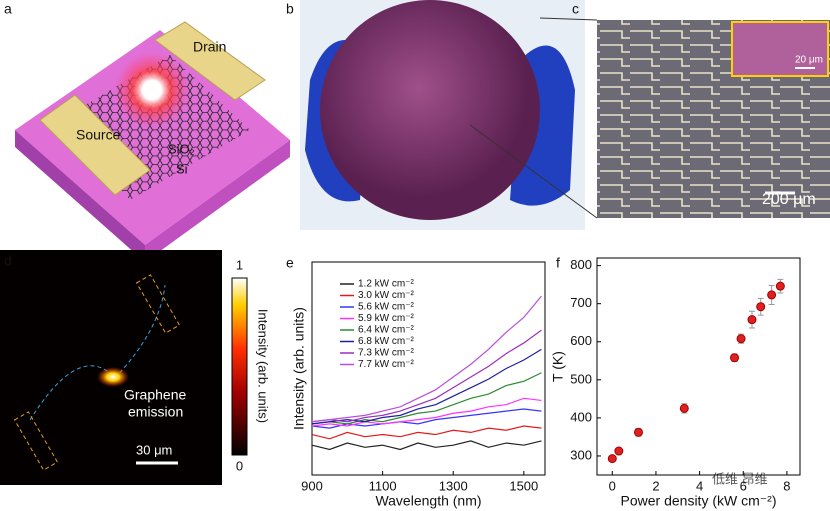  I want to click on legend-label: 3.0 kW cm⁻², so click(386, 295).